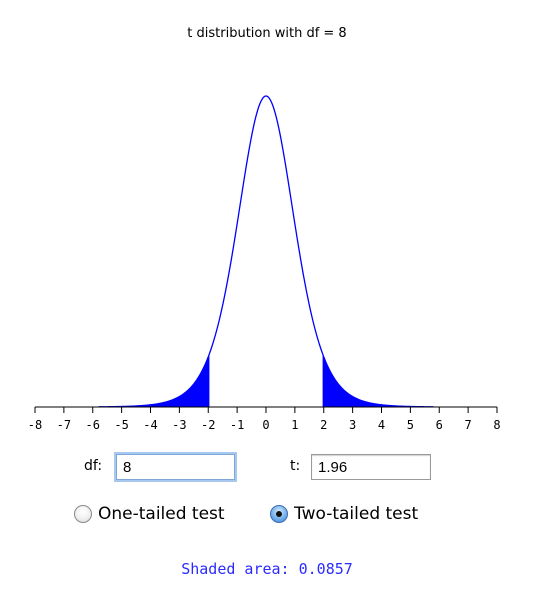 Image resolution: width=534 pixels, height=590 pixels. I want to click on x-tick-label-1: 1, so click(294, 425).